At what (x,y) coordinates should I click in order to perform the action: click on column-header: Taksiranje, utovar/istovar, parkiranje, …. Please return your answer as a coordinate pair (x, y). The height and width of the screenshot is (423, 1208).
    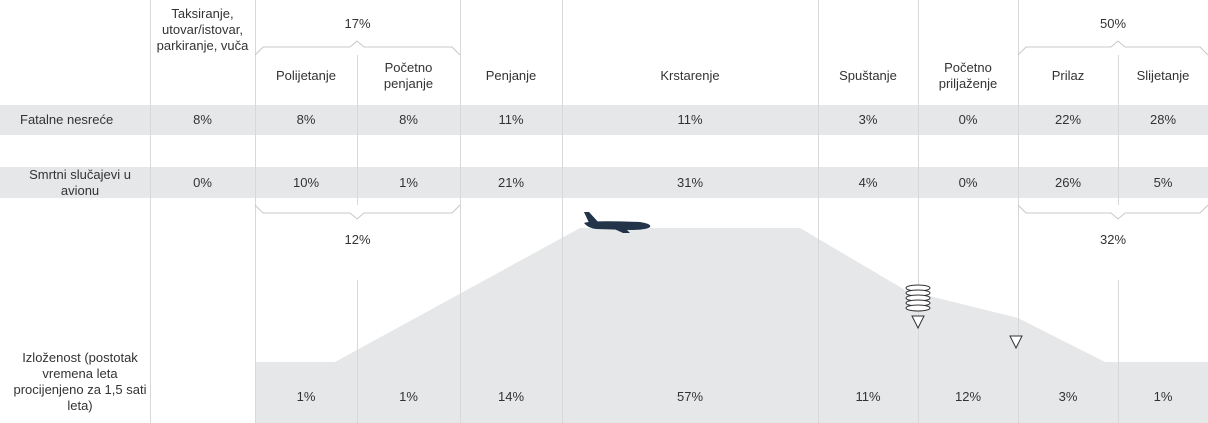
    Looking at the image, I should click on (202, 29).